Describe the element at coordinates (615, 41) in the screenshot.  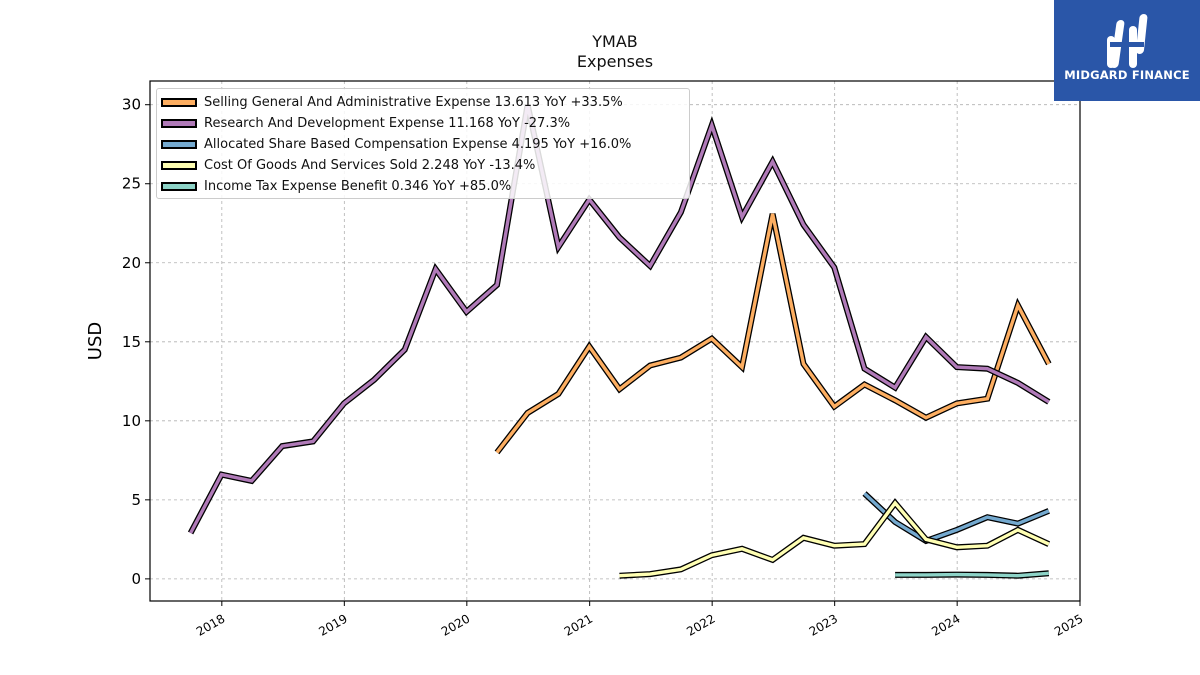
I see `chart-title: YMAB` at that location.